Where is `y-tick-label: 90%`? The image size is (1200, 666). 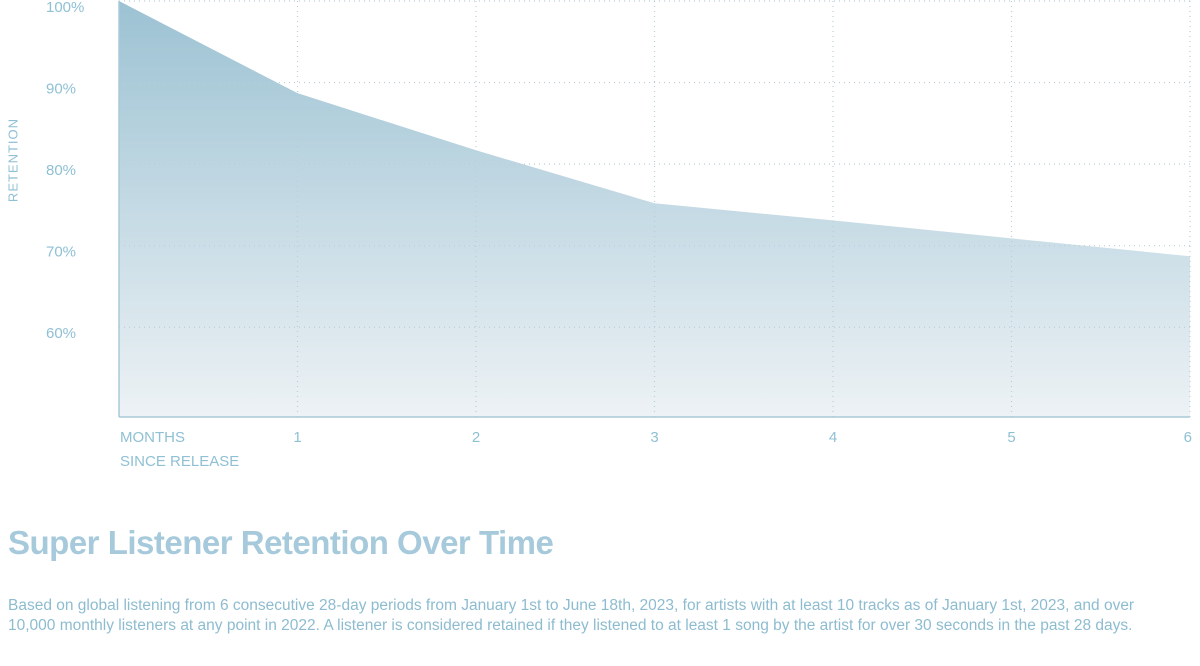 y-tick-label: 90% is located at coordinates (61, 89).